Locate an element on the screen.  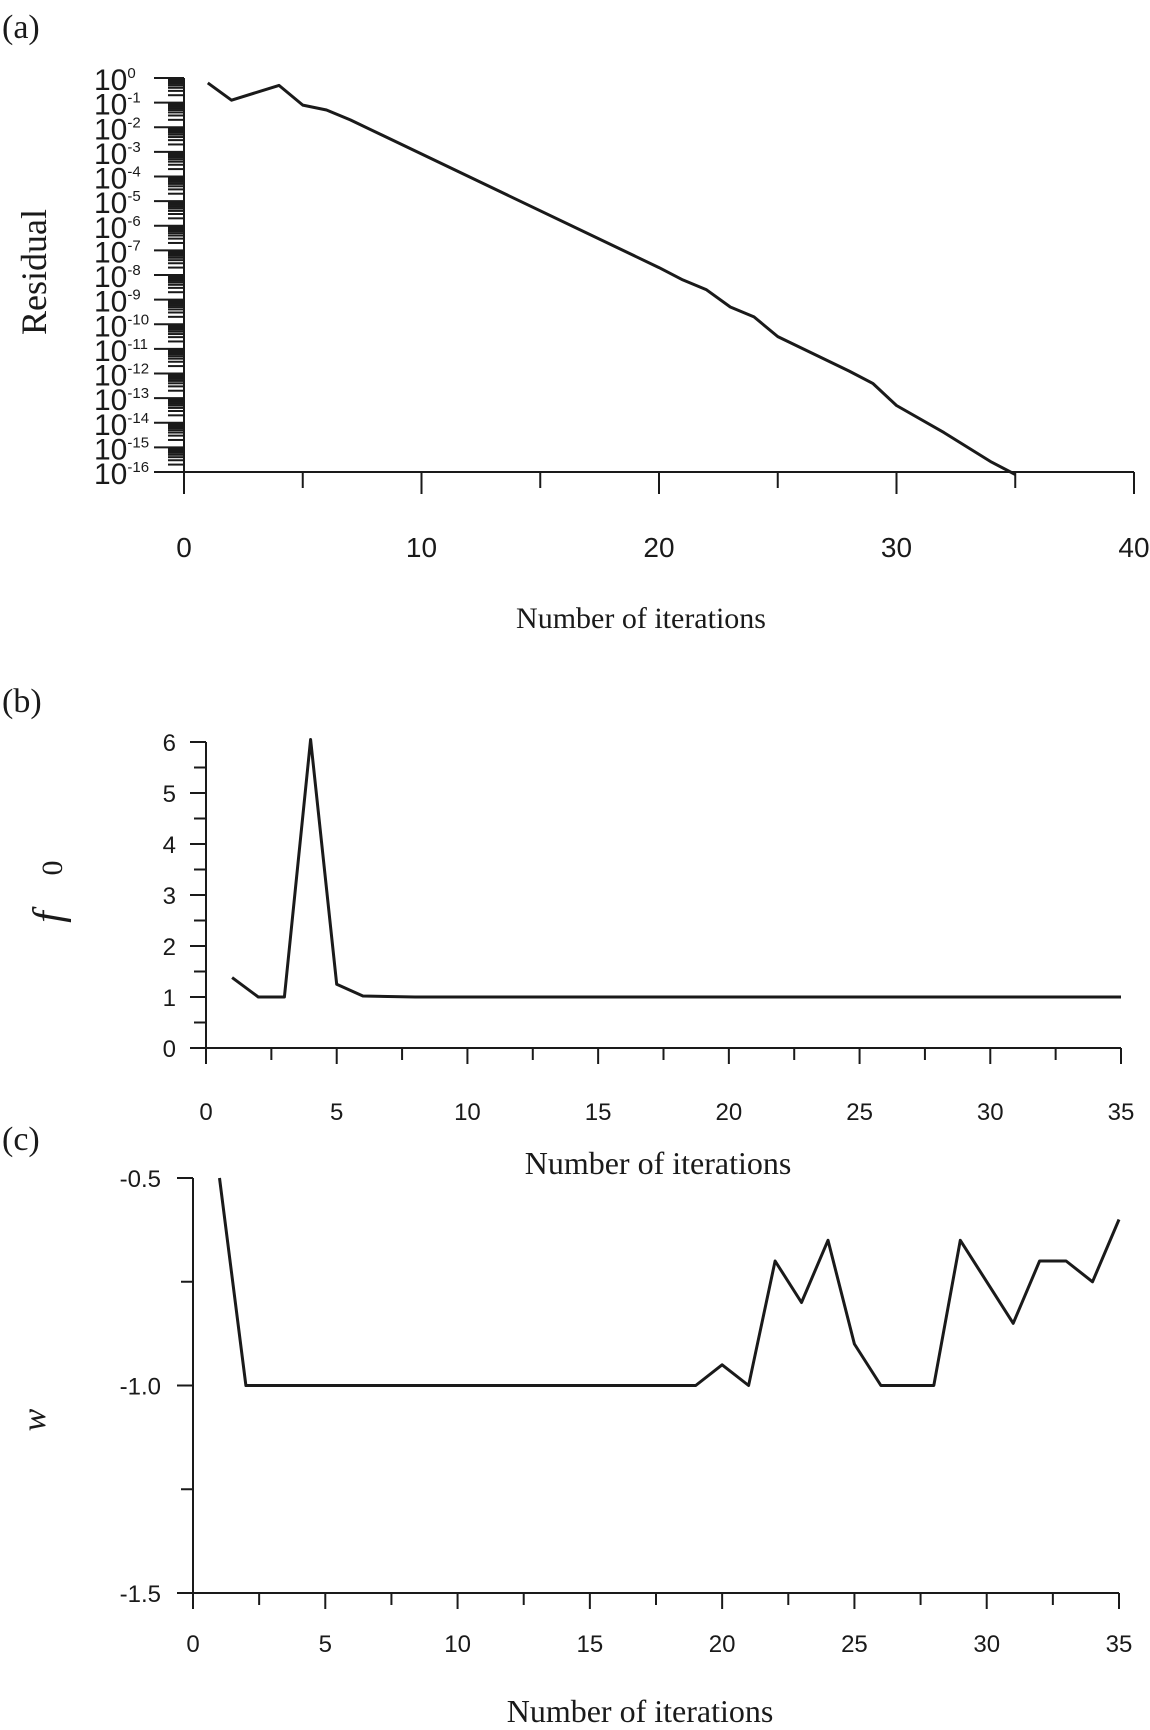
y-tick-label-a: 10⁻⁴ is located at coordinates (117, 179).